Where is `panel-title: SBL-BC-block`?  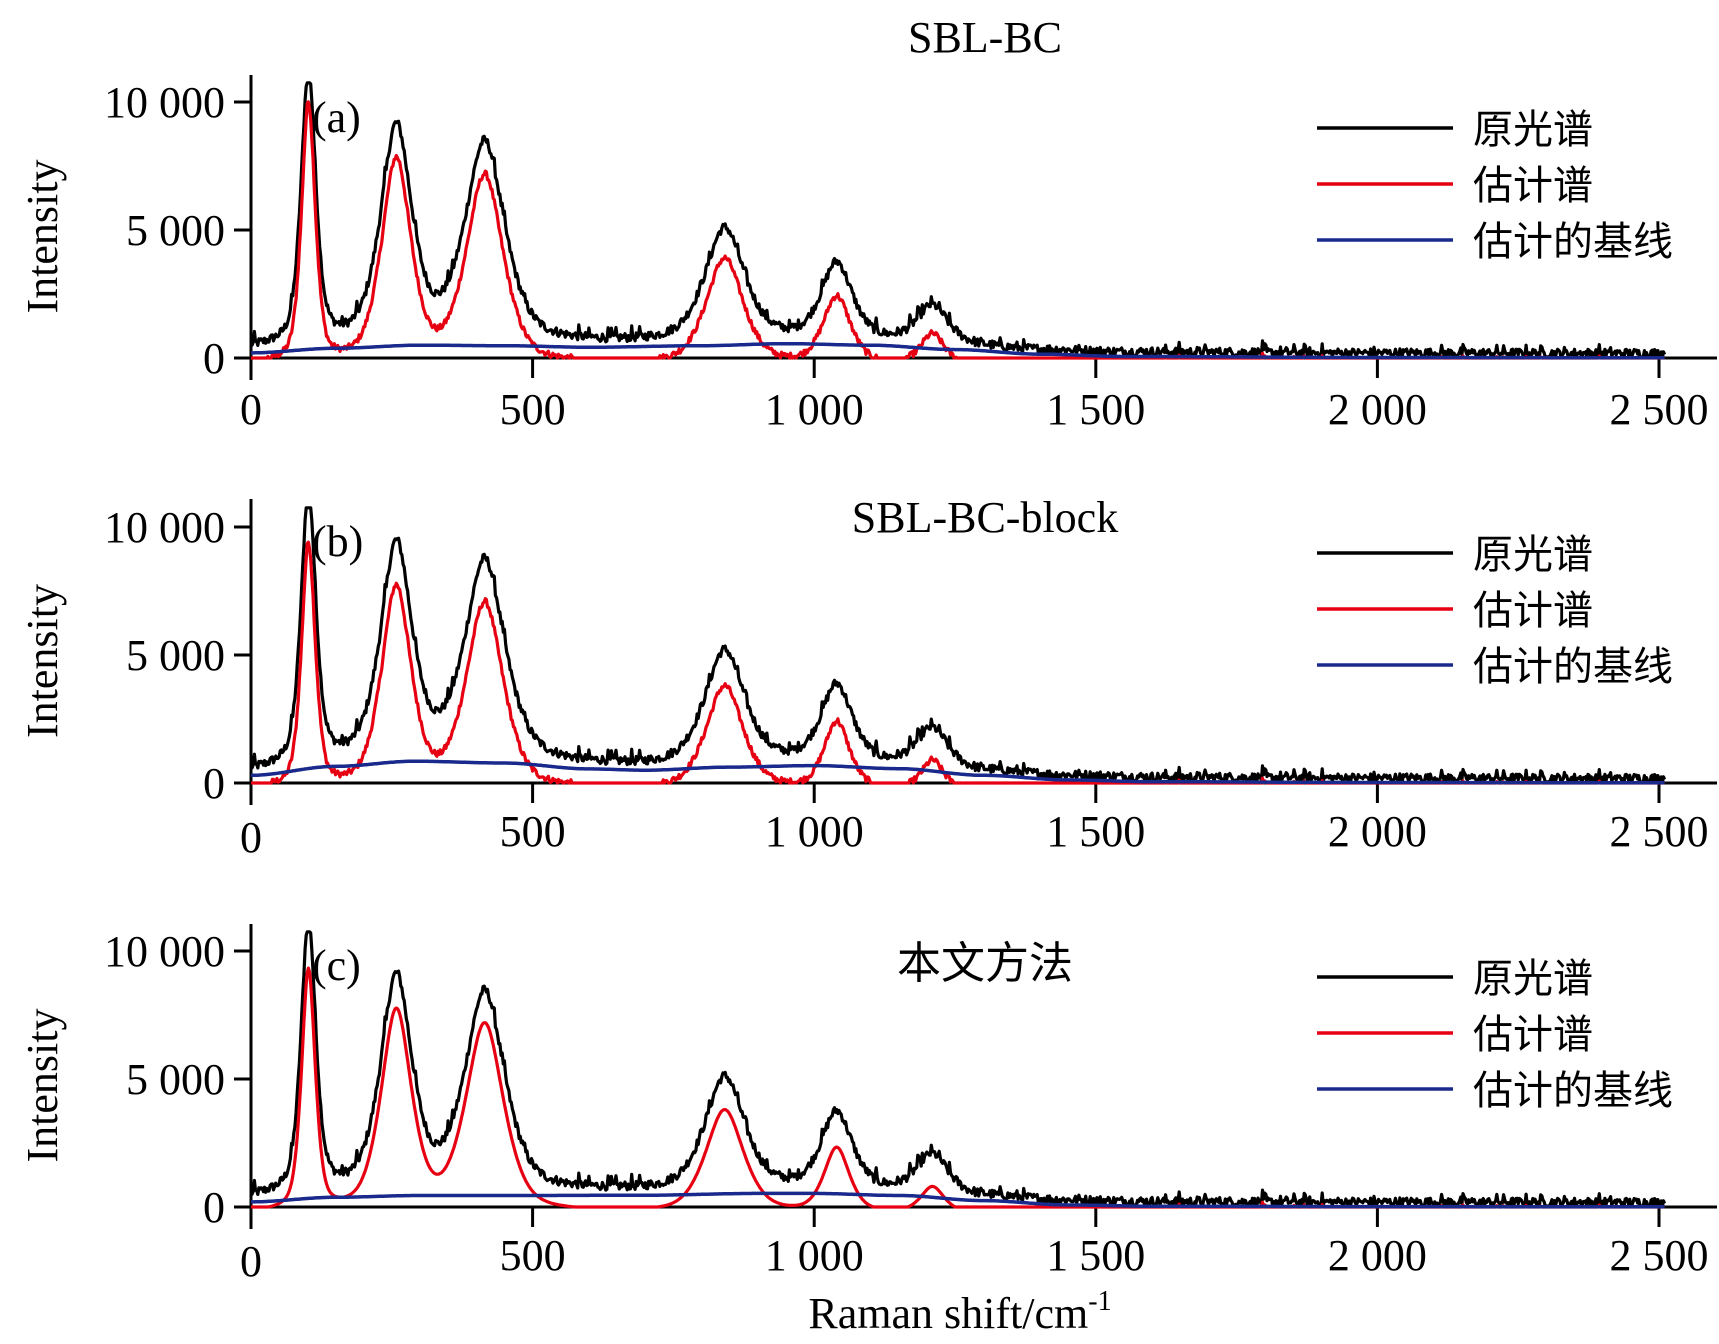 panel-title: SBL-BC-block is located at coordinates (985, 517).